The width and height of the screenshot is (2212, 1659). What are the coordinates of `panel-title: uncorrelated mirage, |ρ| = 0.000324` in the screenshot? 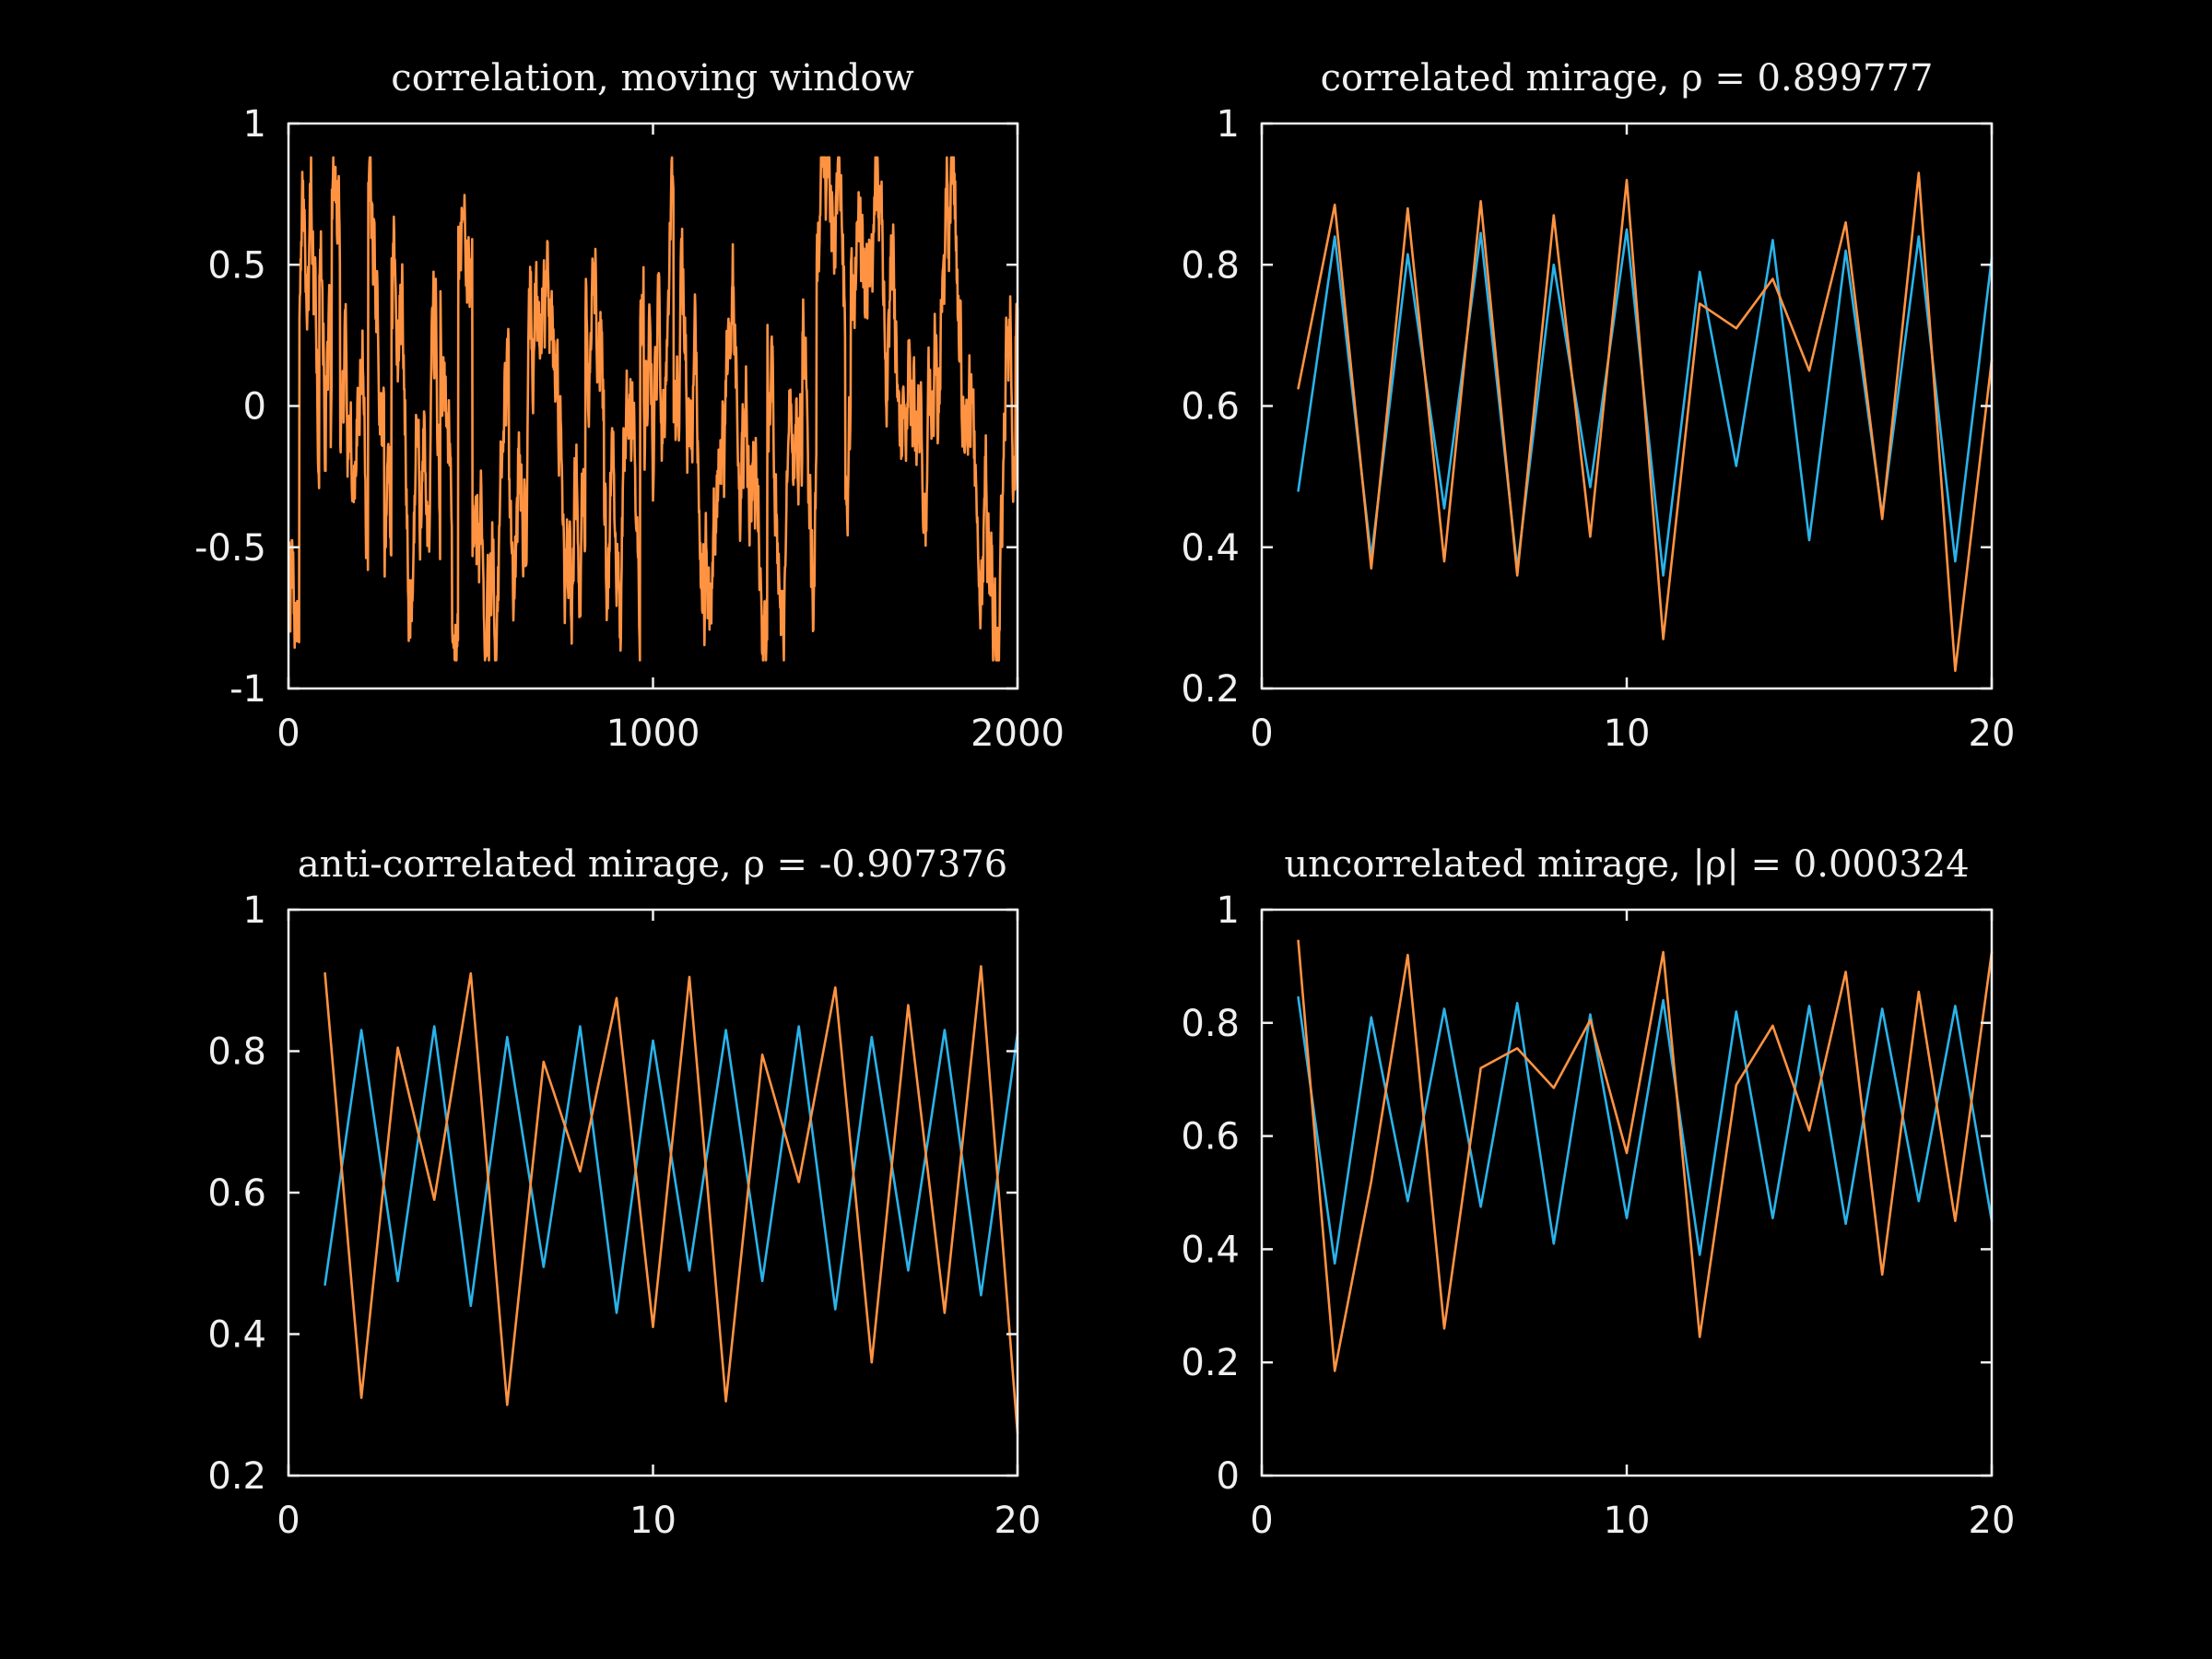 It's located at (1626, 864).